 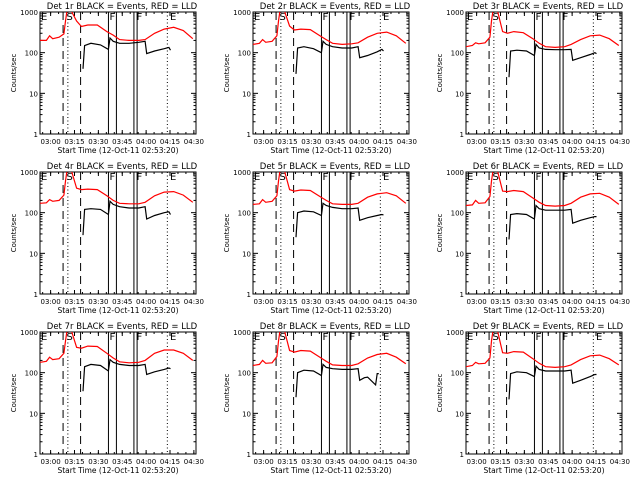 What do you see at coordinates (122, 327) in the screenshot?
I see `panel-title: Det 7r BLACK = Events, RED = LLD` at bounding box center [122, 327].